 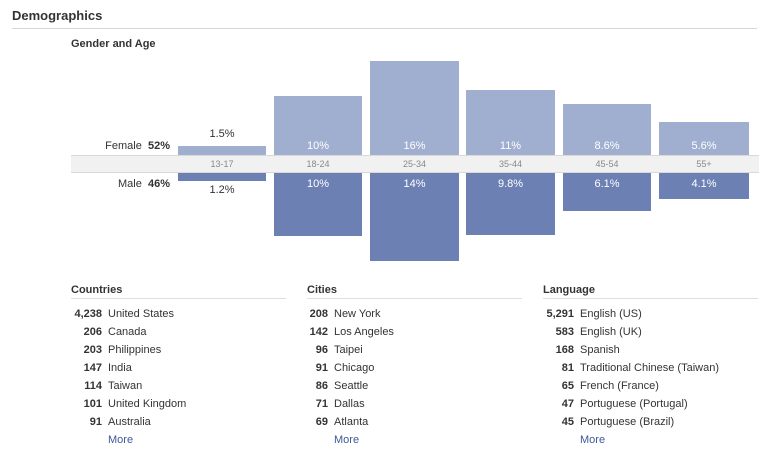 What do you see at coordinates (318, 164) in the screenshot?
I see `age-category-label: 18-24` at bounding box center [318, 164].